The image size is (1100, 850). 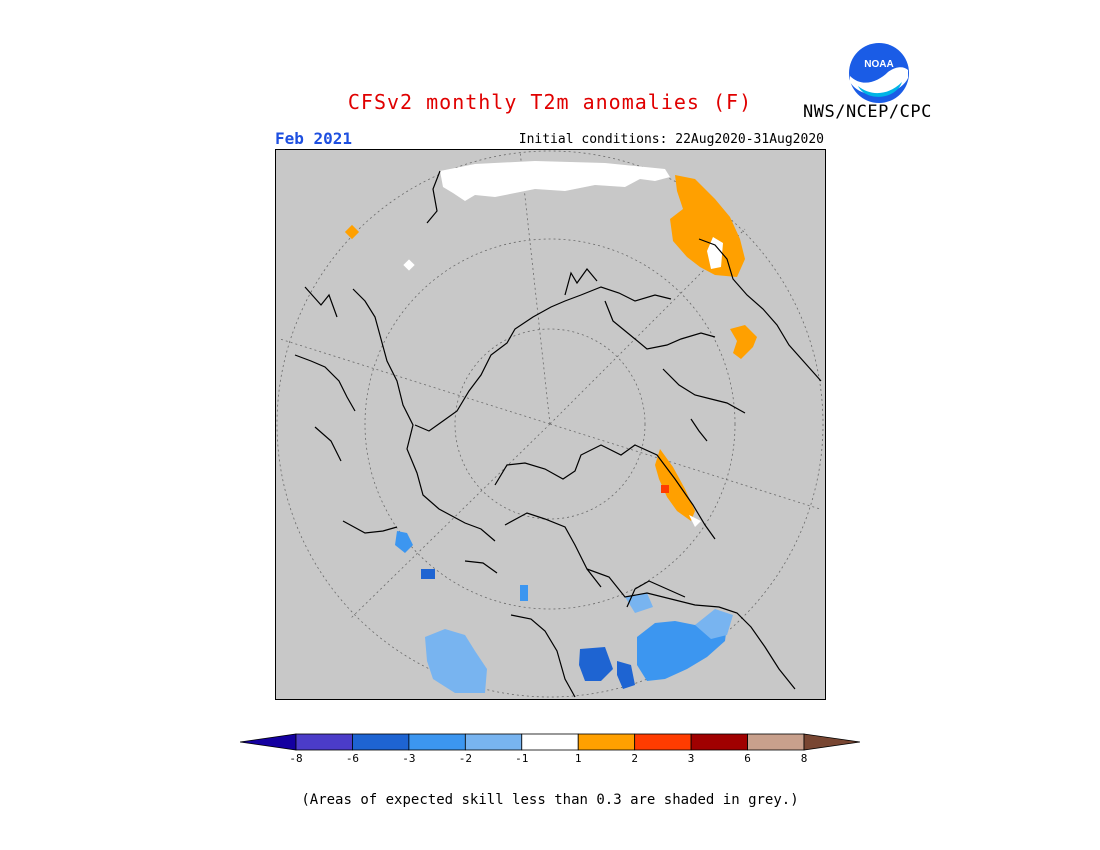 I want to click on forecast-period: Feb 2021, so click(x=314, y=138).